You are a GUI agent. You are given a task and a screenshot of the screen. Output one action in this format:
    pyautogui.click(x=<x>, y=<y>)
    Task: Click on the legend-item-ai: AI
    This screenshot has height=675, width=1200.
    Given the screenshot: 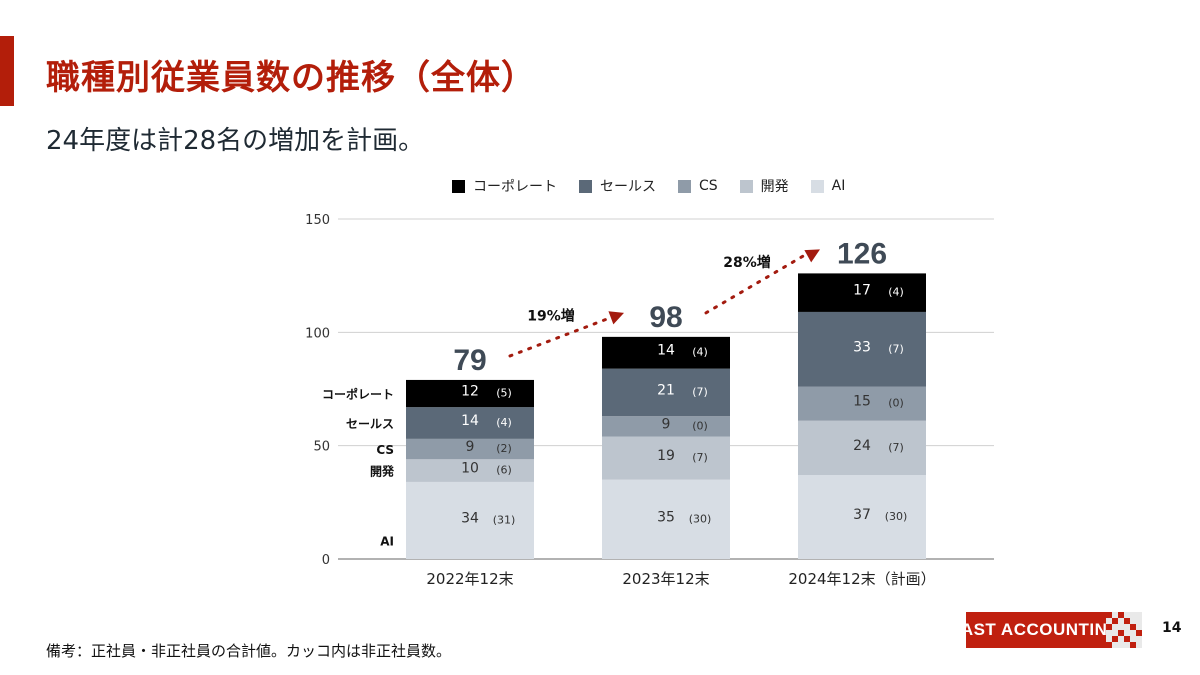 What is the action you would take?
    pyautogui.click(x=828, y=186)
    